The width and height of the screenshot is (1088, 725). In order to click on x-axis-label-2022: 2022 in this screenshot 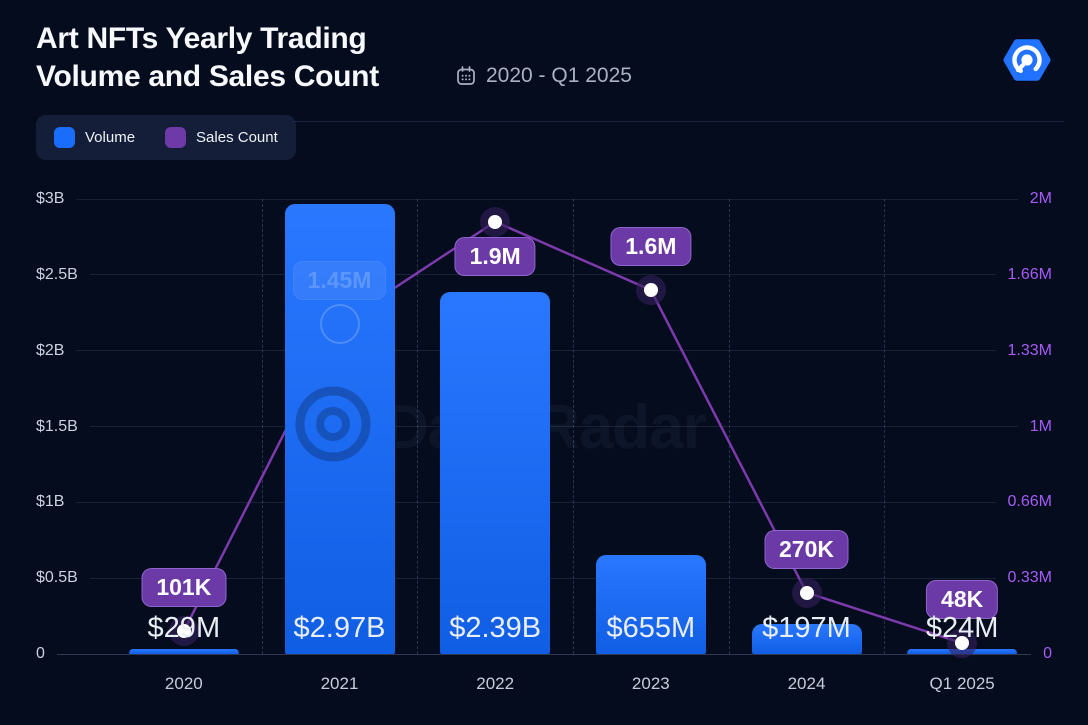, I will do `click(495, 683)`.